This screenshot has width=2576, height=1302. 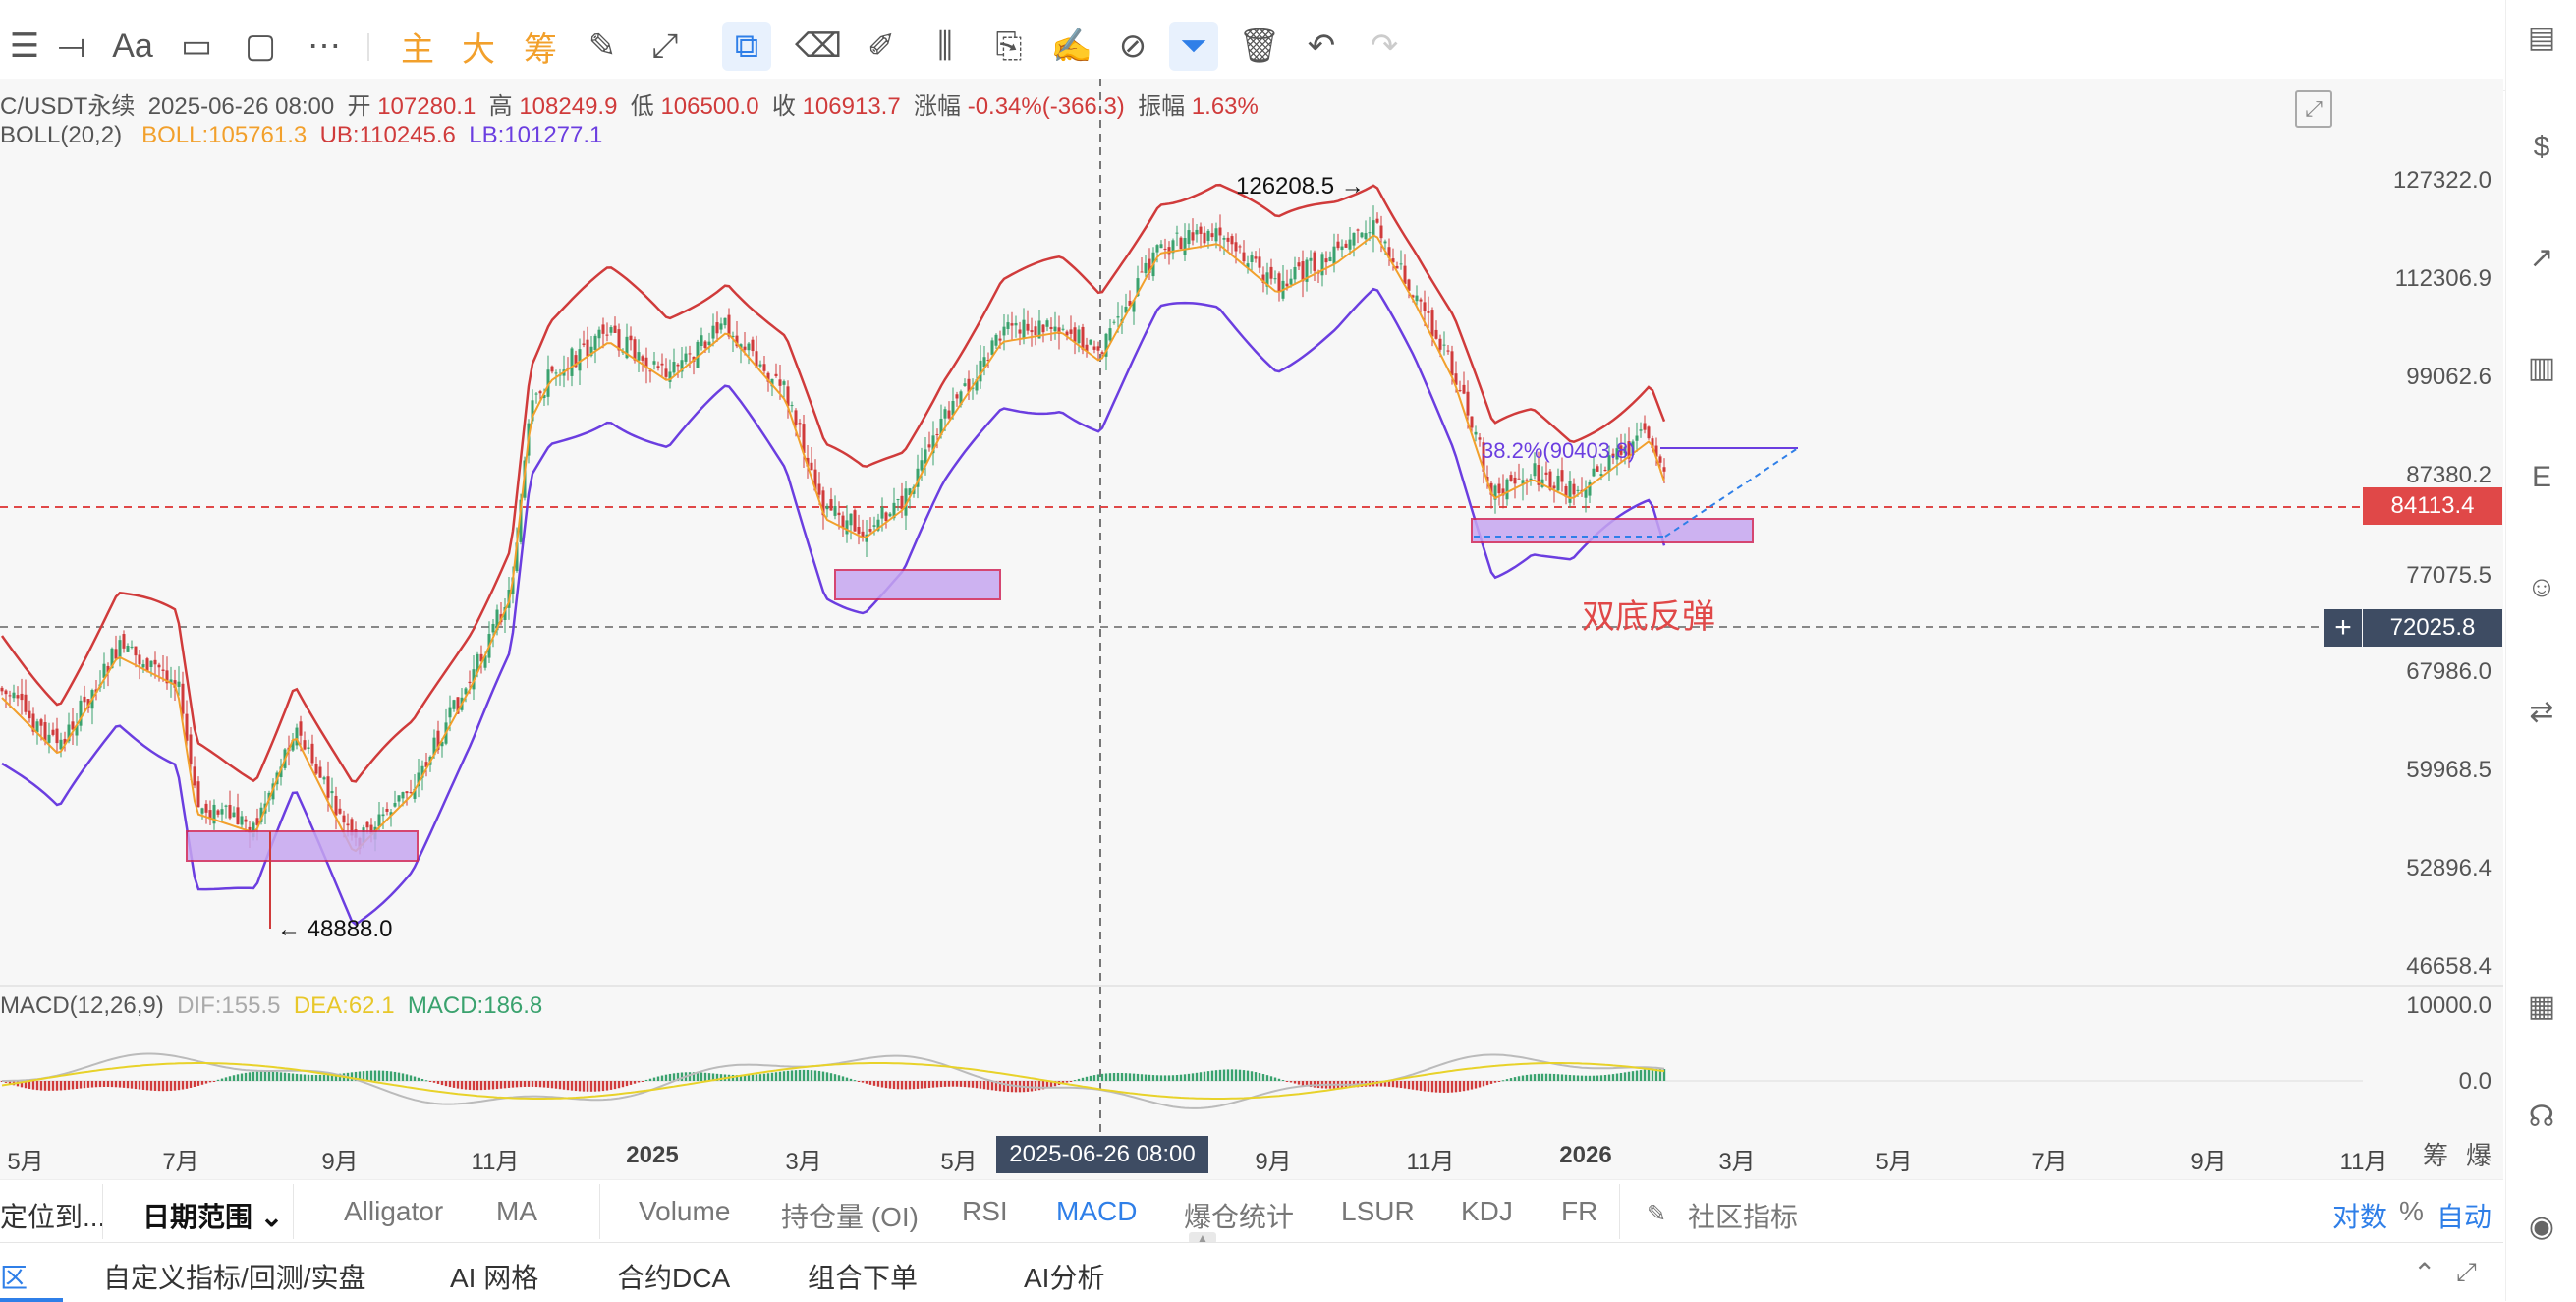 I want to click on edit-note-icon: ✍, so click(x=1071, y=46).